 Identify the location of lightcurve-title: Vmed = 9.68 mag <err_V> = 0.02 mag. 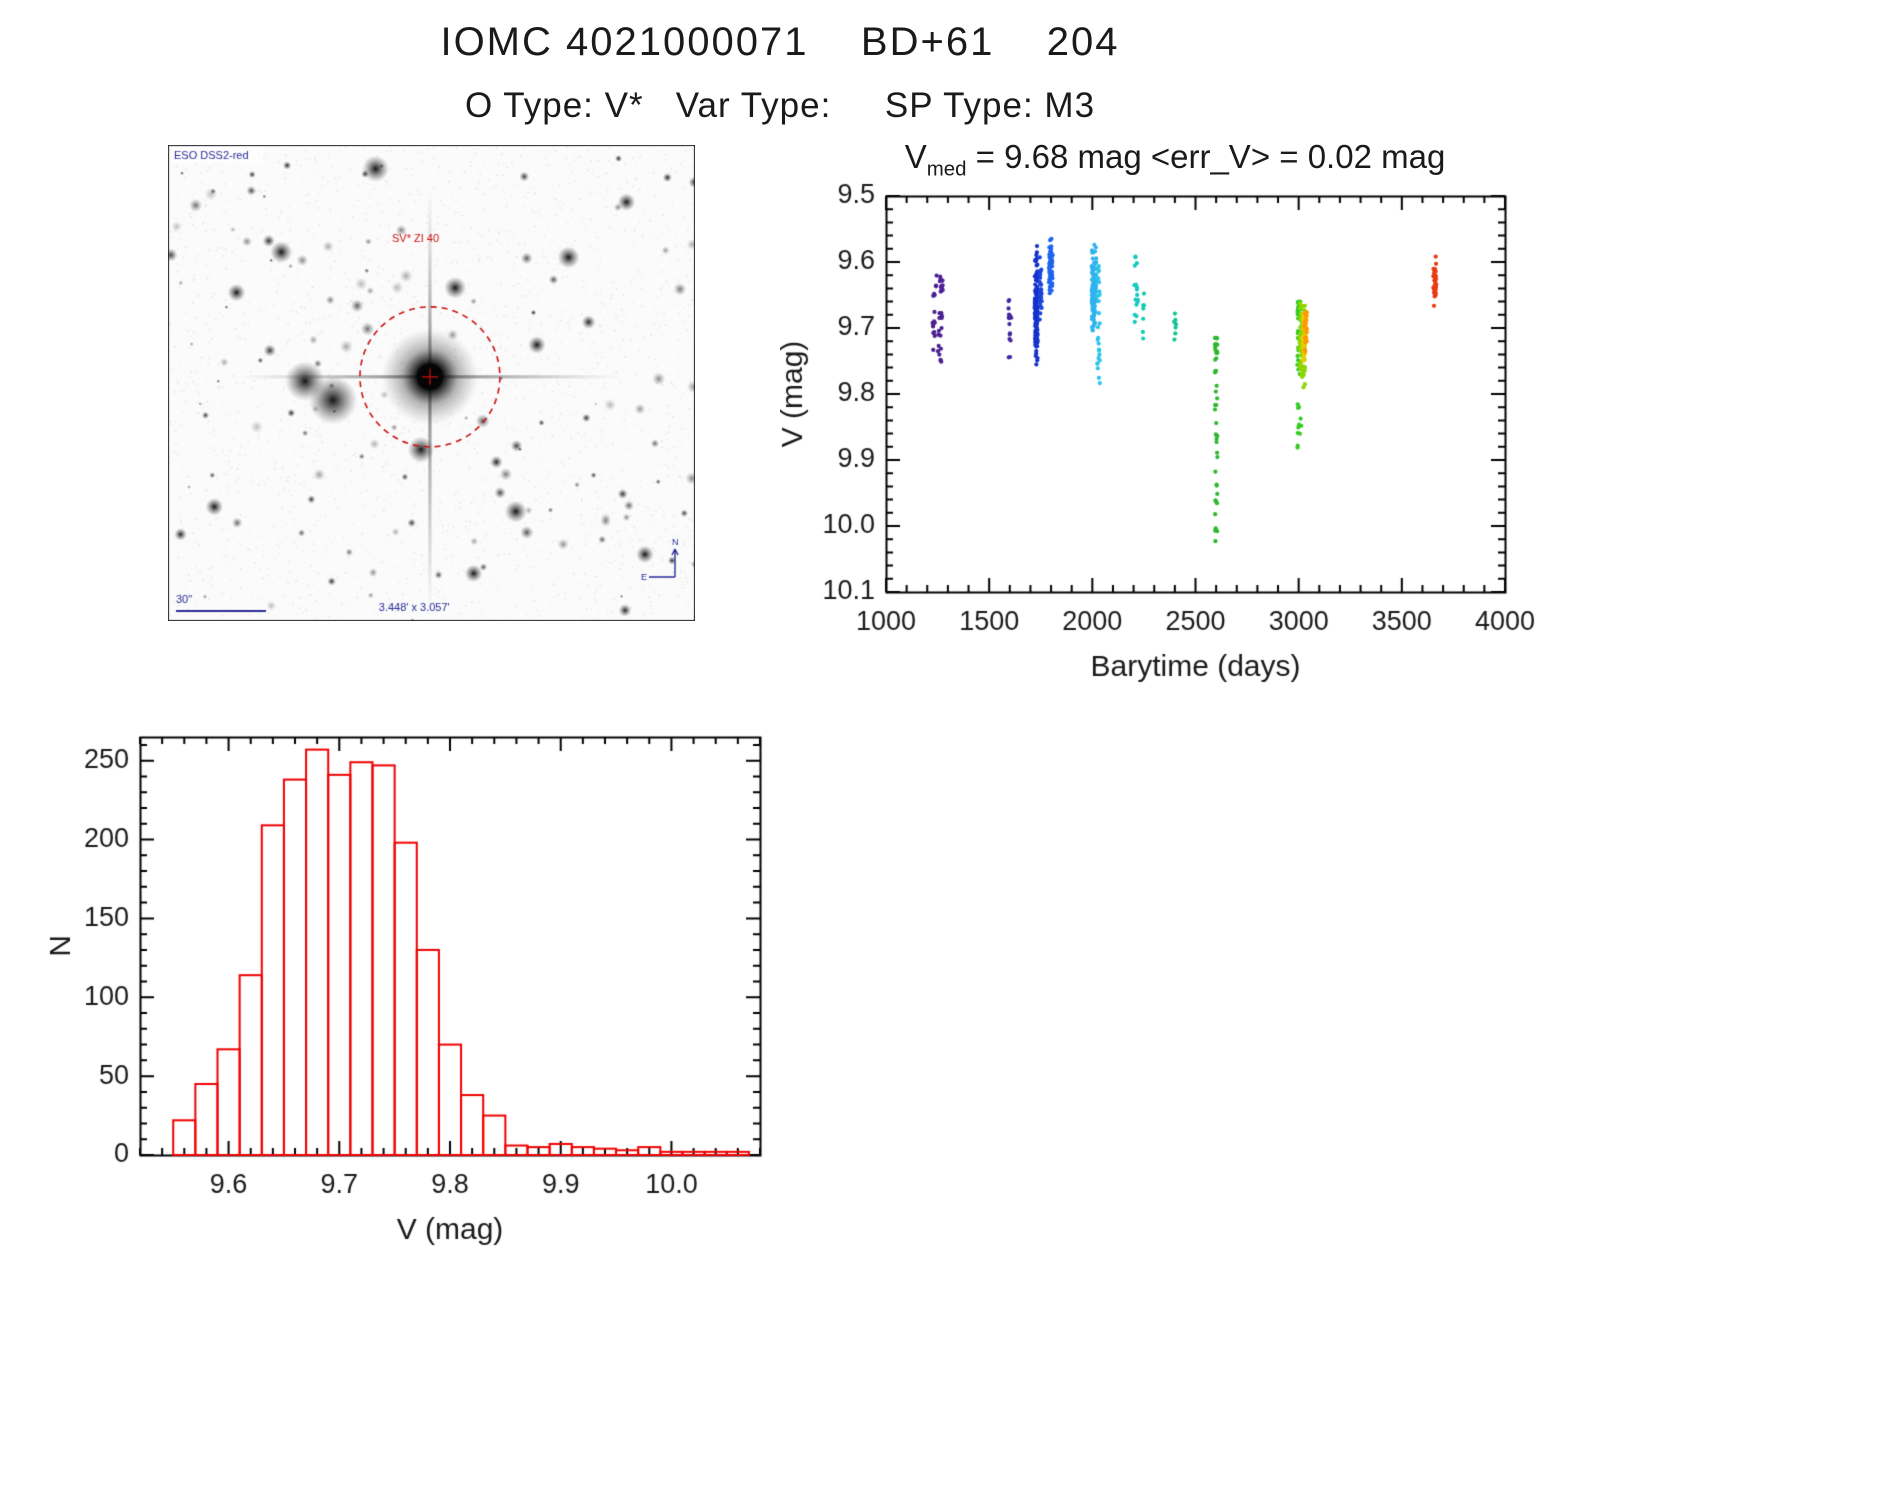
(1175, 160).